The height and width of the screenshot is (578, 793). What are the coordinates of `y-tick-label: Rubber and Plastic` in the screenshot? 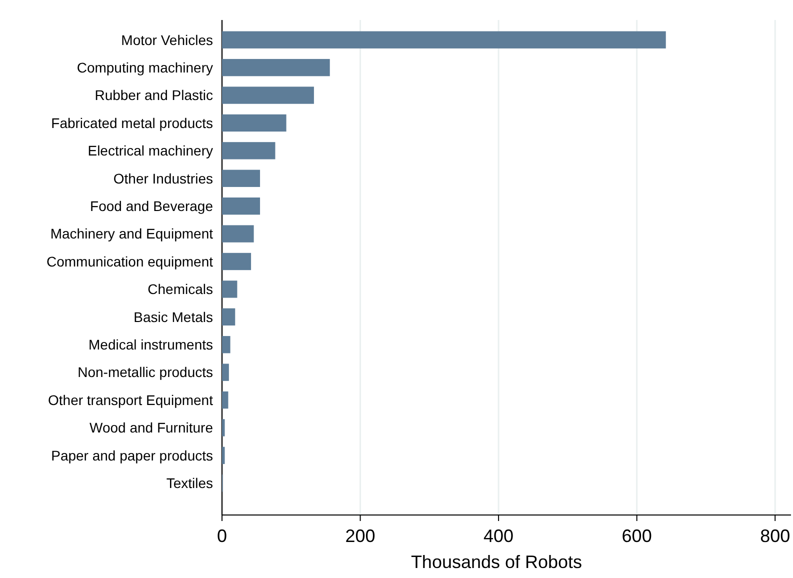 It's located at (153, 95).